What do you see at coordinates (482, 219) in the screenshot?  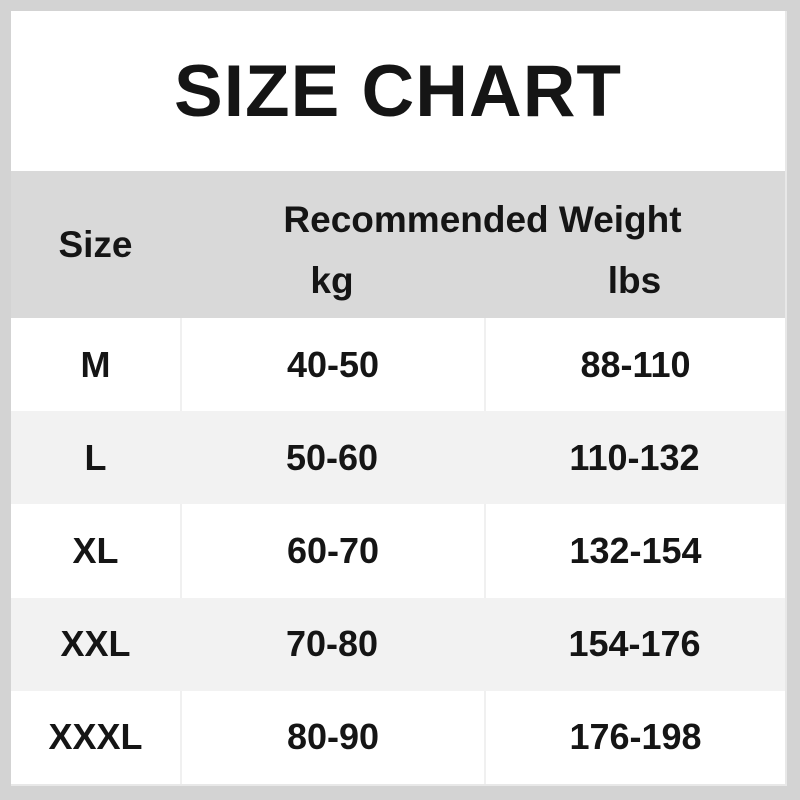 I see `column-group-header: Recommended Weight` at bounding box center [482, 219].